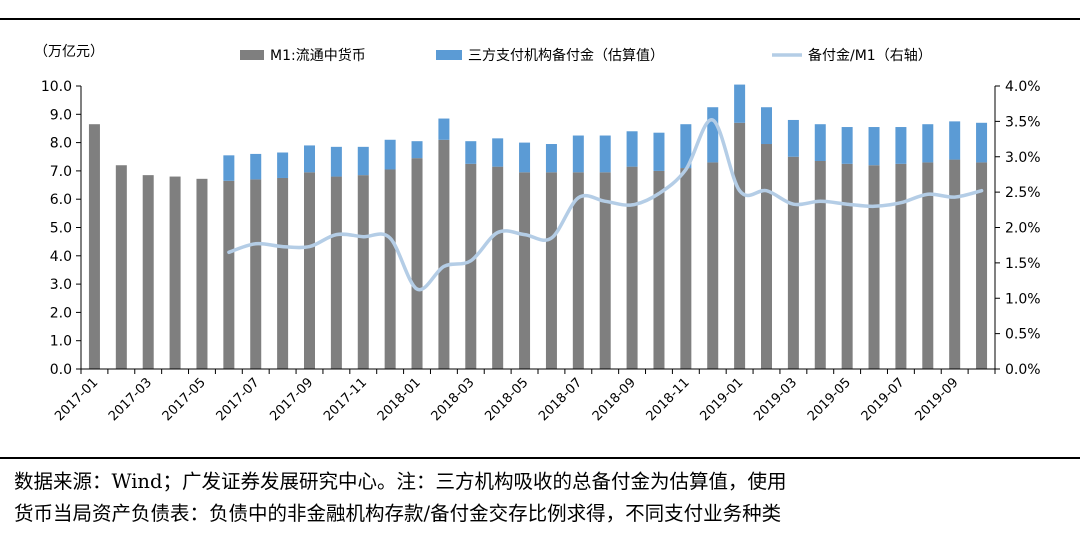 The height and width of the screenshot is (535, 1080). What do you see at coordinates (130, 399) in the screenshot?
I see `x-tick-label: 2017-03` at bounding box center [130, 399].